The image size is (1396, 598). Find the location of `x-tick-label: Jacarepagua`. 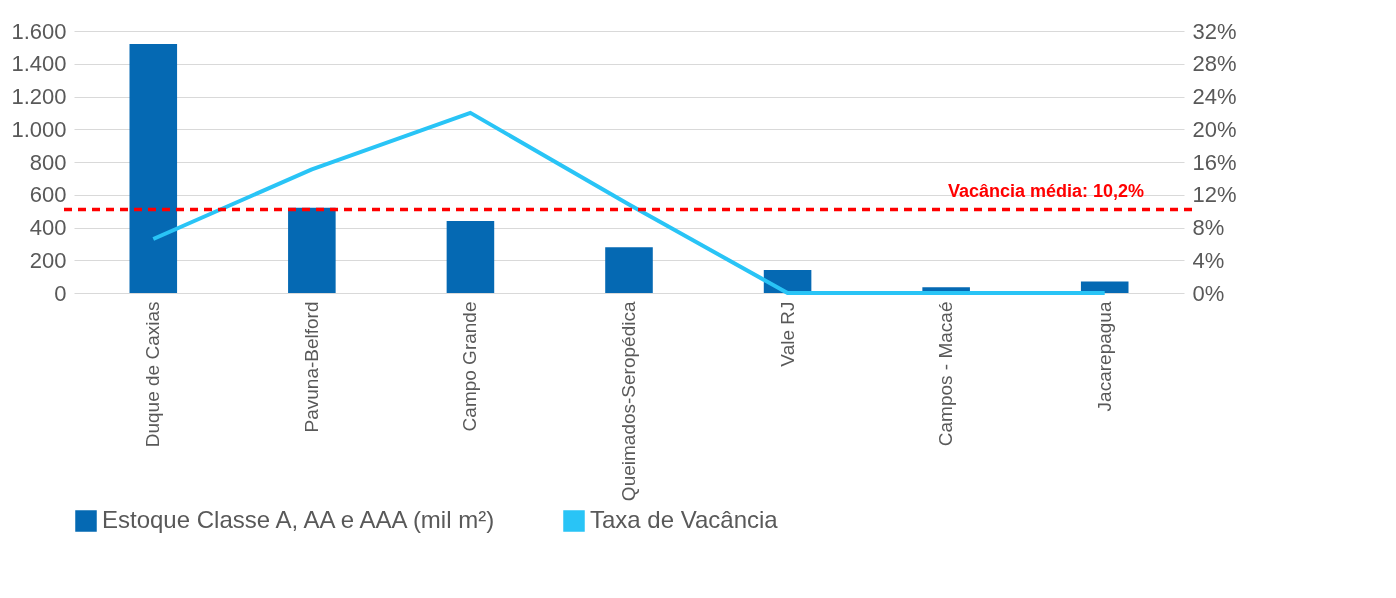

x-tick-label: Jacarepagua is located at coordinates (1104, 356).